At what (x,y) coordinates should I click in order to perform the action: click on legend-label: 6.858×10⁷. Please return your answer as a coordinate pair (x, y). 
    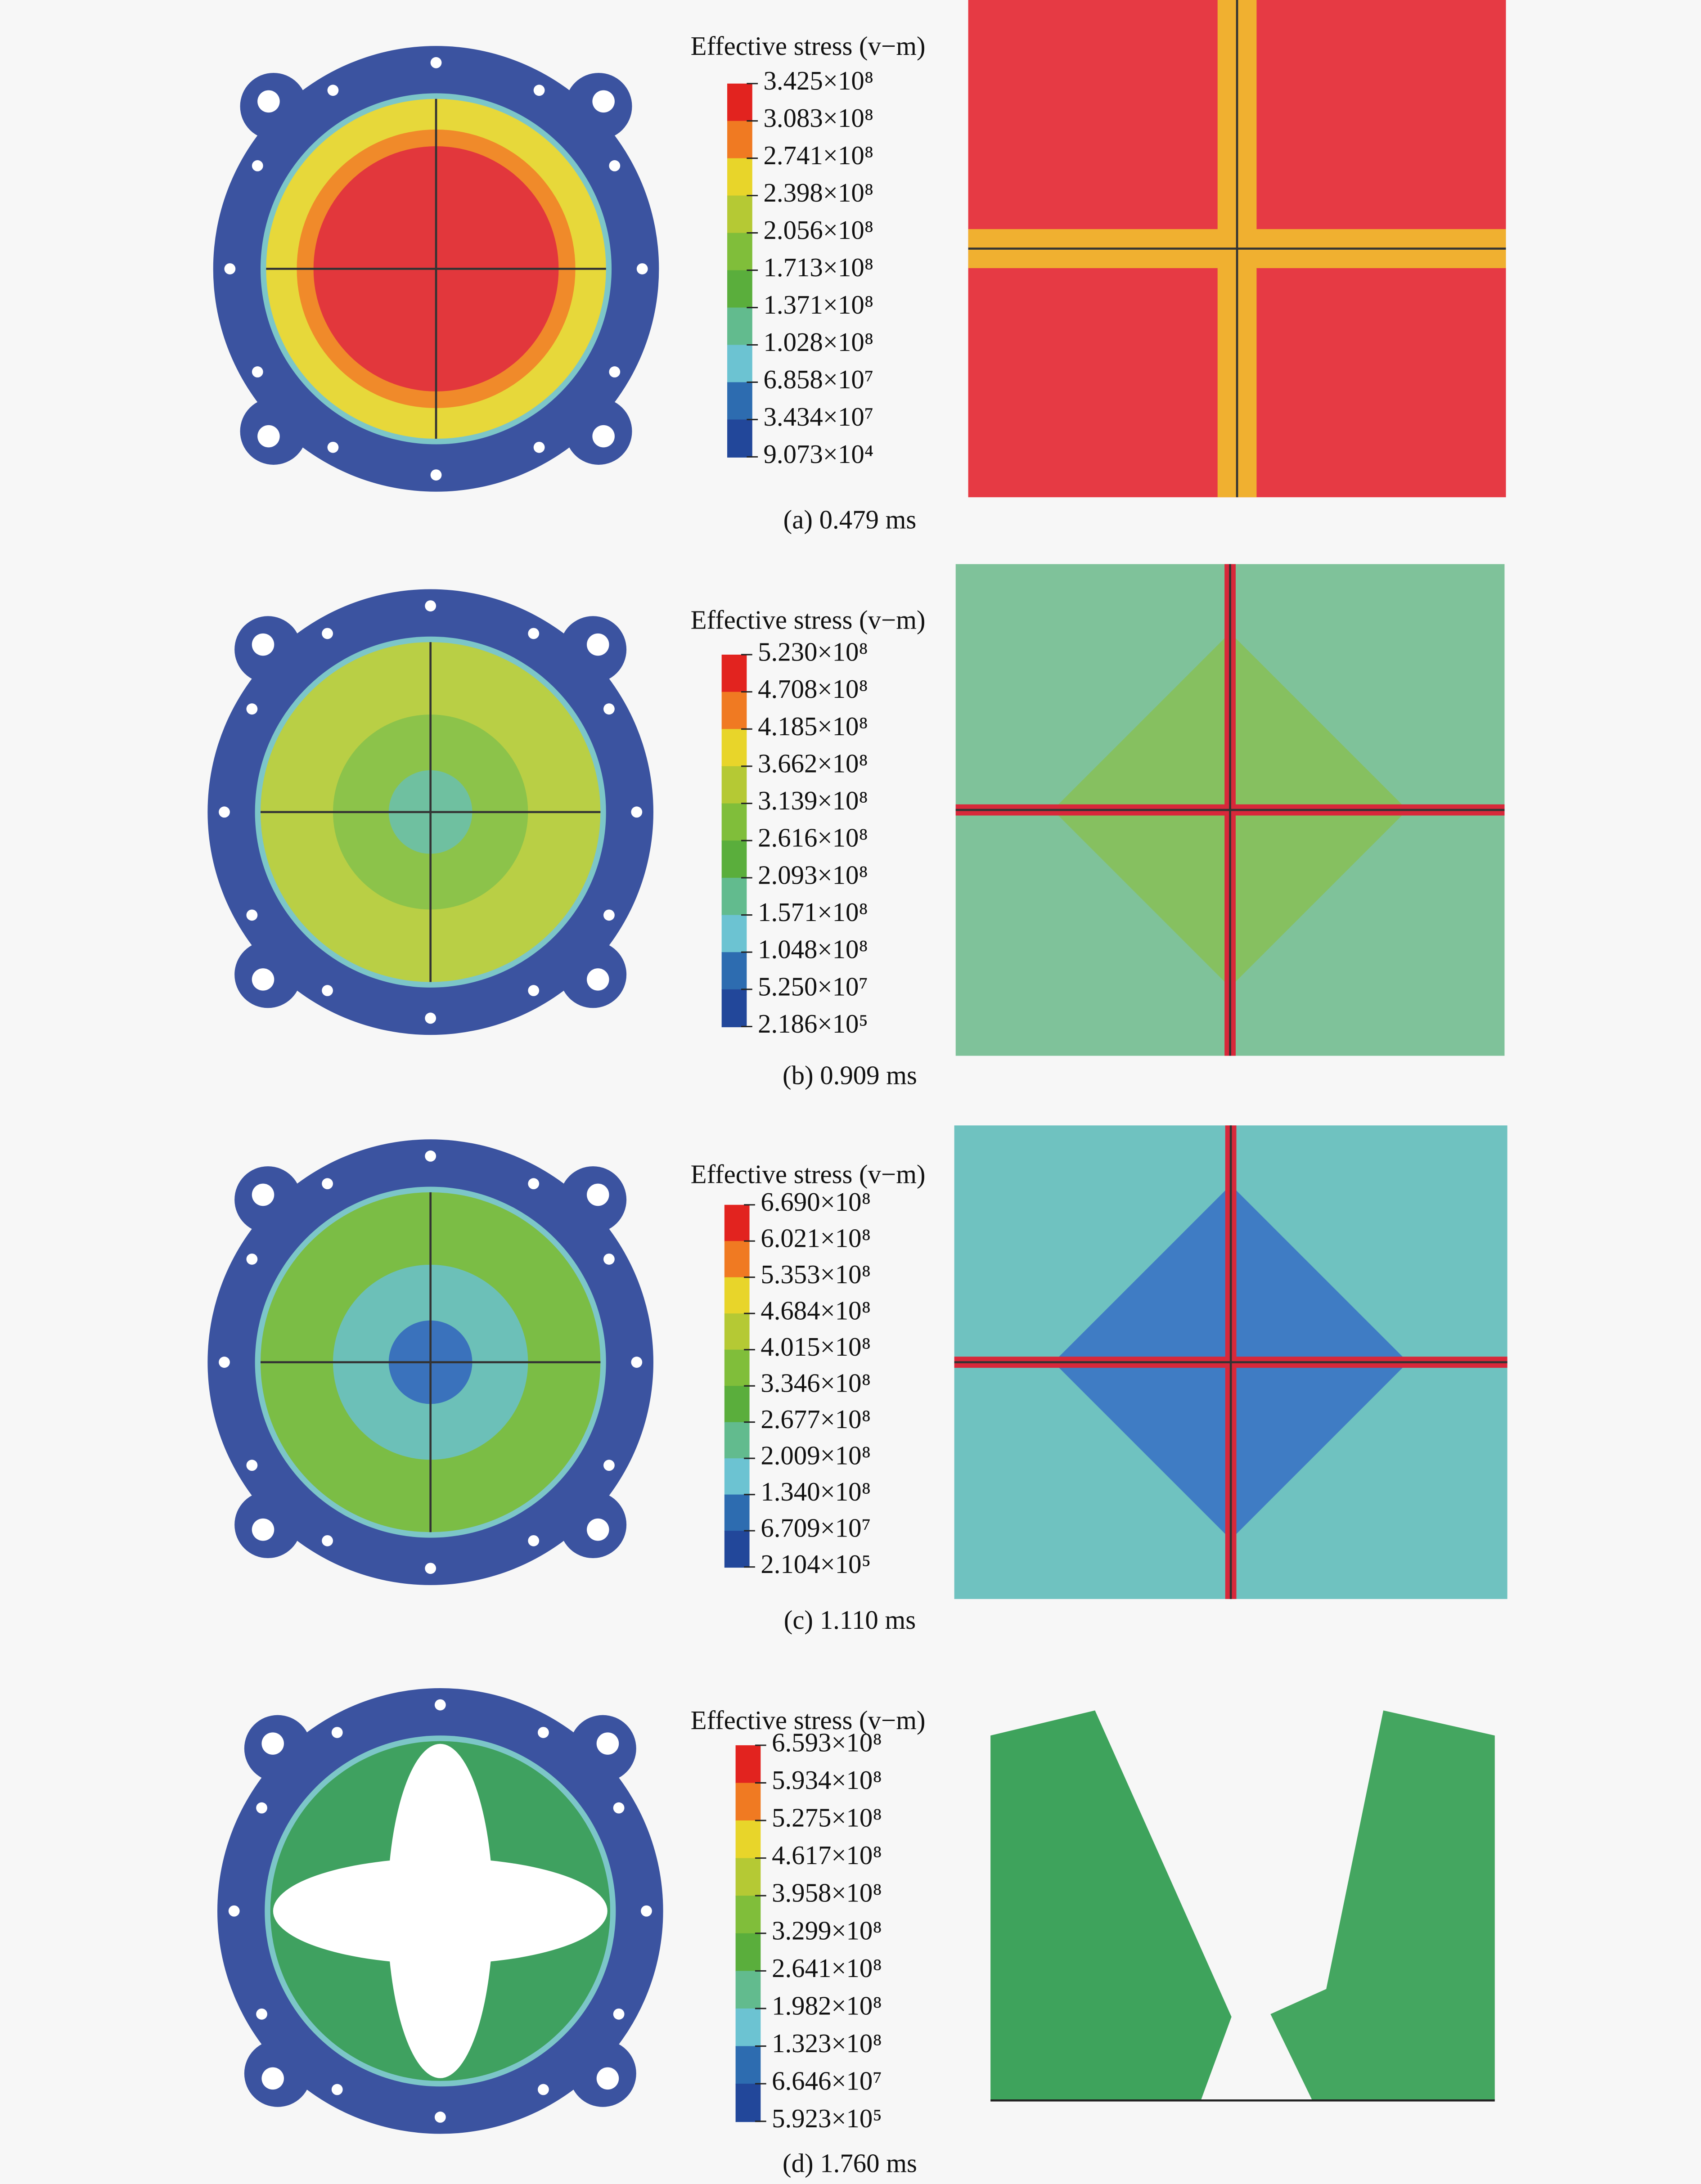
    Looking at the image, I should click on (819, 379).